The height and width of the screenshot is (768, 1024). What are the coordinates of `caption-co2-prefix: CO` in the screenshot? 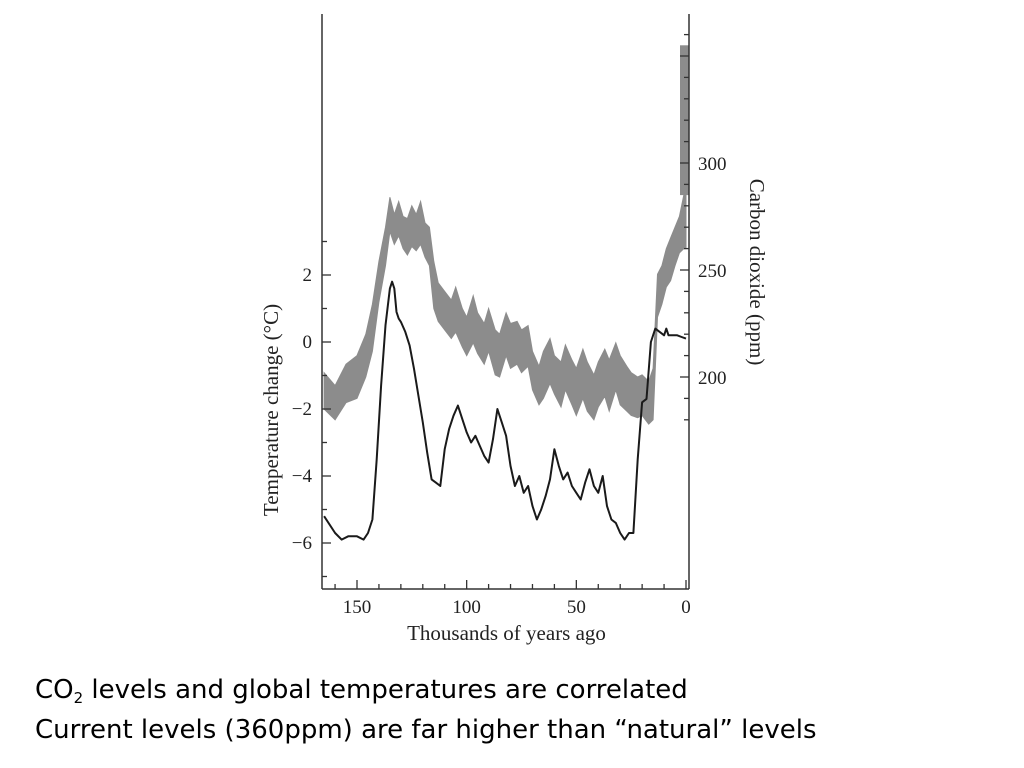 It's located at (54, 690).